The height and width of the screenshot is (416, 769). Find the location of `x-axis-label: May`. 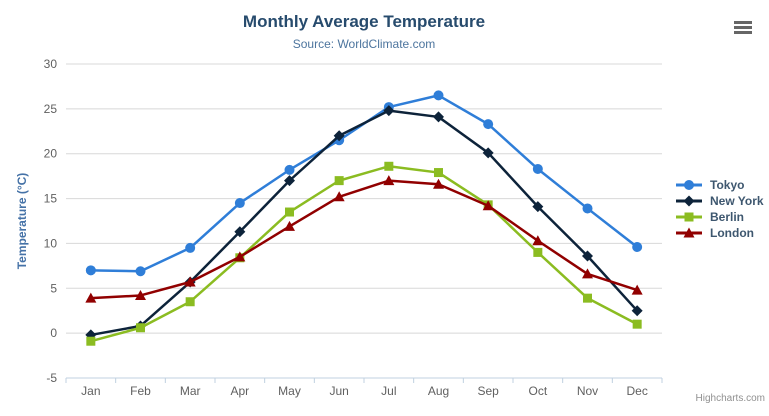

x-axis-label: May is located at coordinates (289, 391).